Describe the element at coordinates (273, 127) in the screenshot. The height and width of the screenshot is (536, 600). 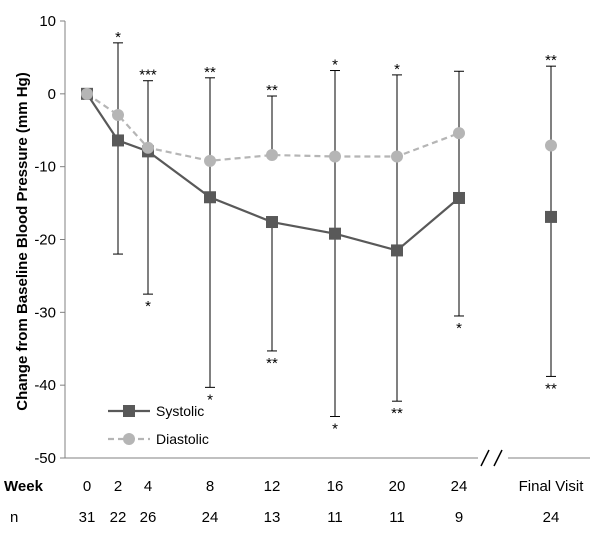
I see `series-line-diastolic` at that location.